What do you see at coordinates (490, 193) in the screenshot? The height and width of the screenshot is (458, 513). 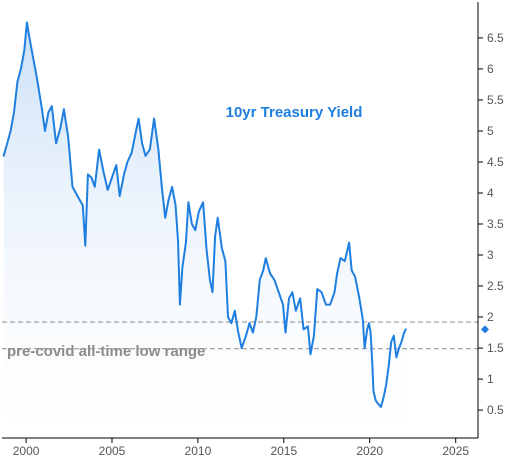 I see `y-tick-label: 4` at bounding box center [490, 193].